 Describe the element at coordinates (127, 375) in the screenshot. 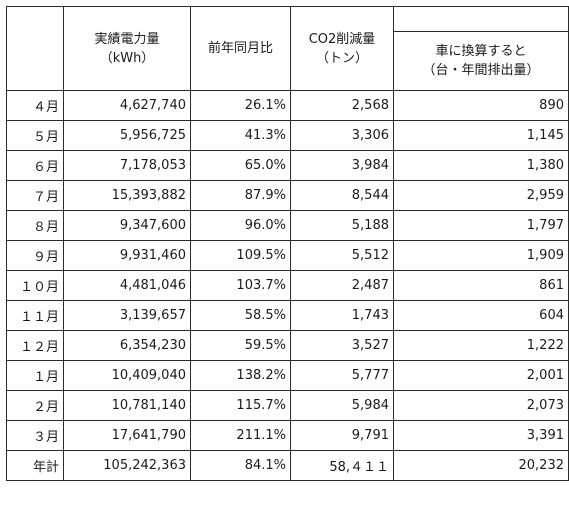

I see `cell-power: 10,409,040` at that location.